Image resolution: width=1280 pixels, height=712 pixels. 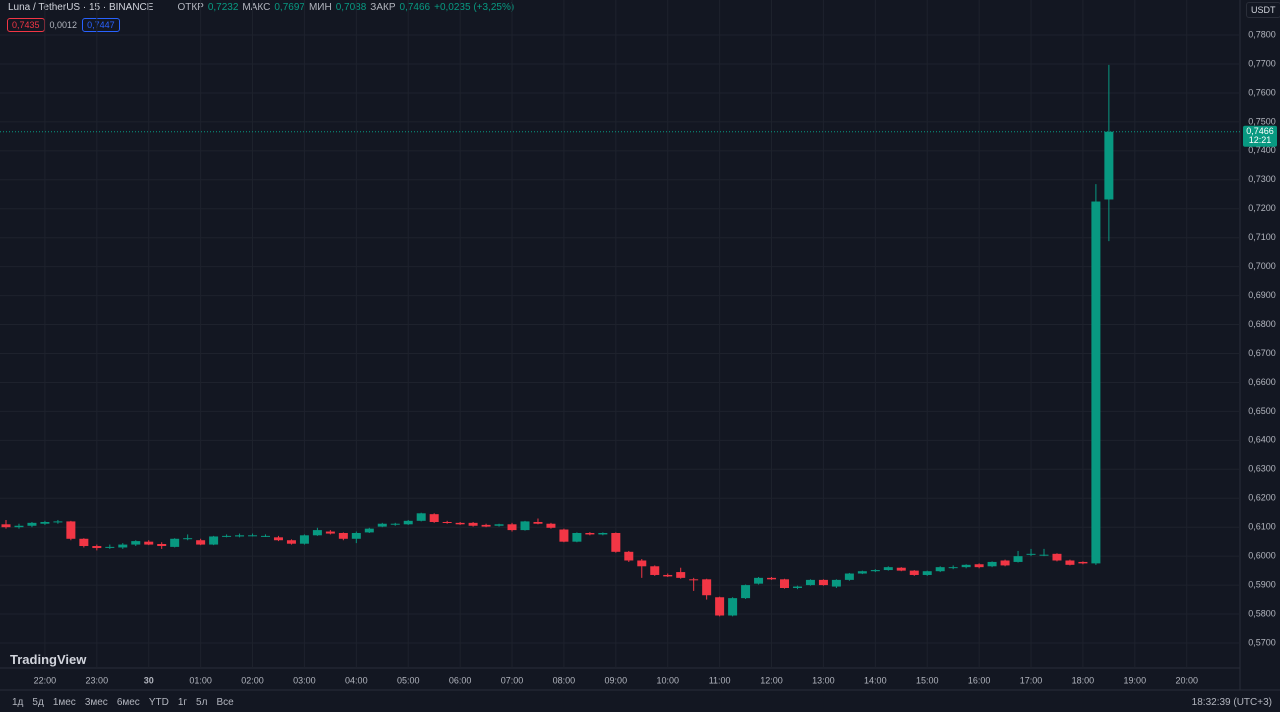 What do you see at coordinates (1083, 680) in the screenshot?
I see `x-tick-label: 18:00` at bounding box center [1083, 680].